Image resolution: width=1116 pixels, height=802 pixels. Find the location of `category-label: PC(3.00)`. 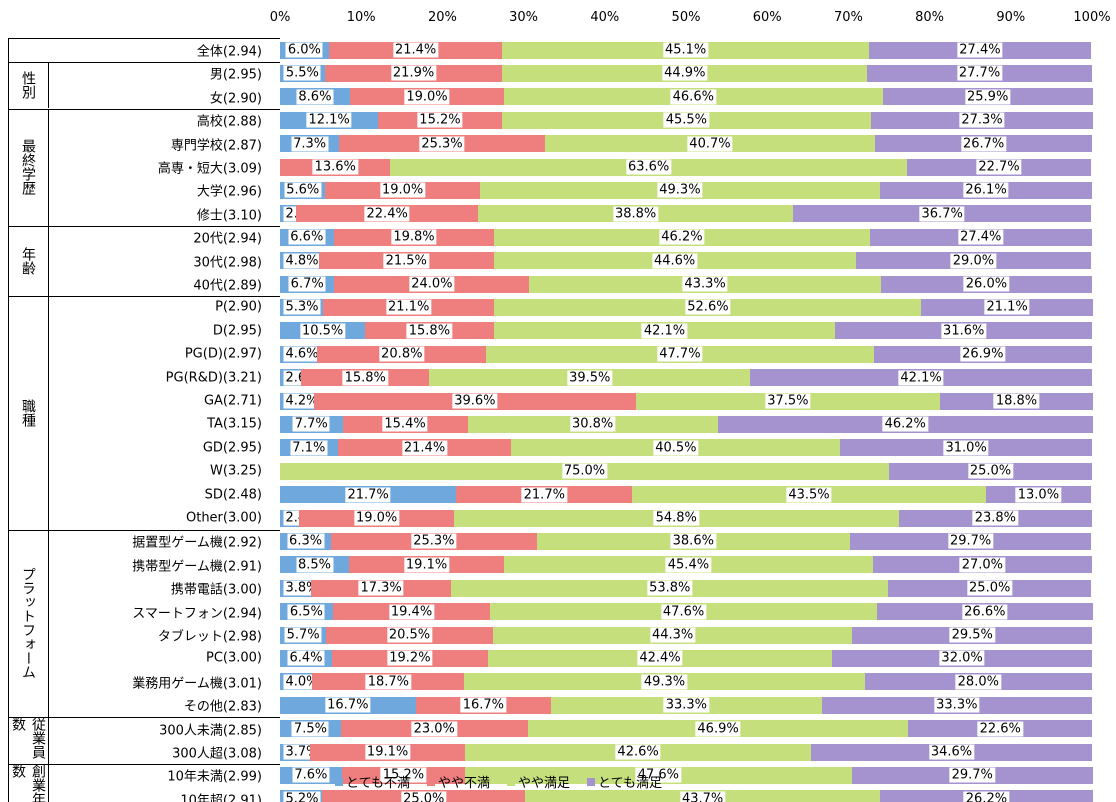

category-label: PC(3.00) is located at coordinates (233, 658).